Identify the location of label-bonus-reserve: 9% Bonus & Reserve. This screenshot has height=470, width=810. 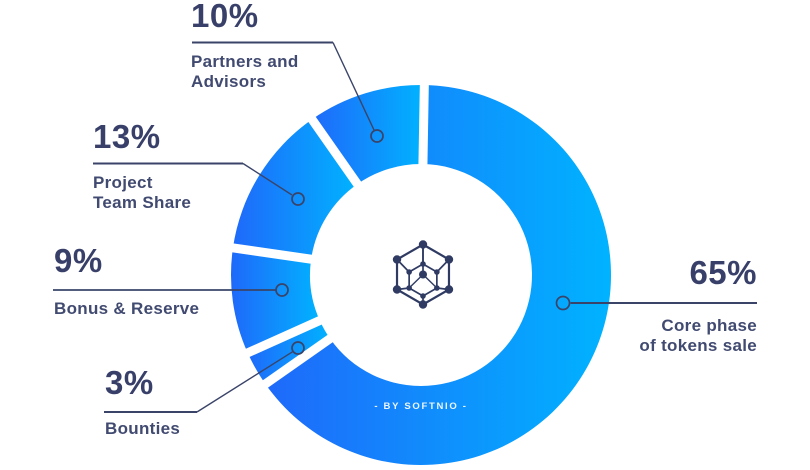
(126, 281).